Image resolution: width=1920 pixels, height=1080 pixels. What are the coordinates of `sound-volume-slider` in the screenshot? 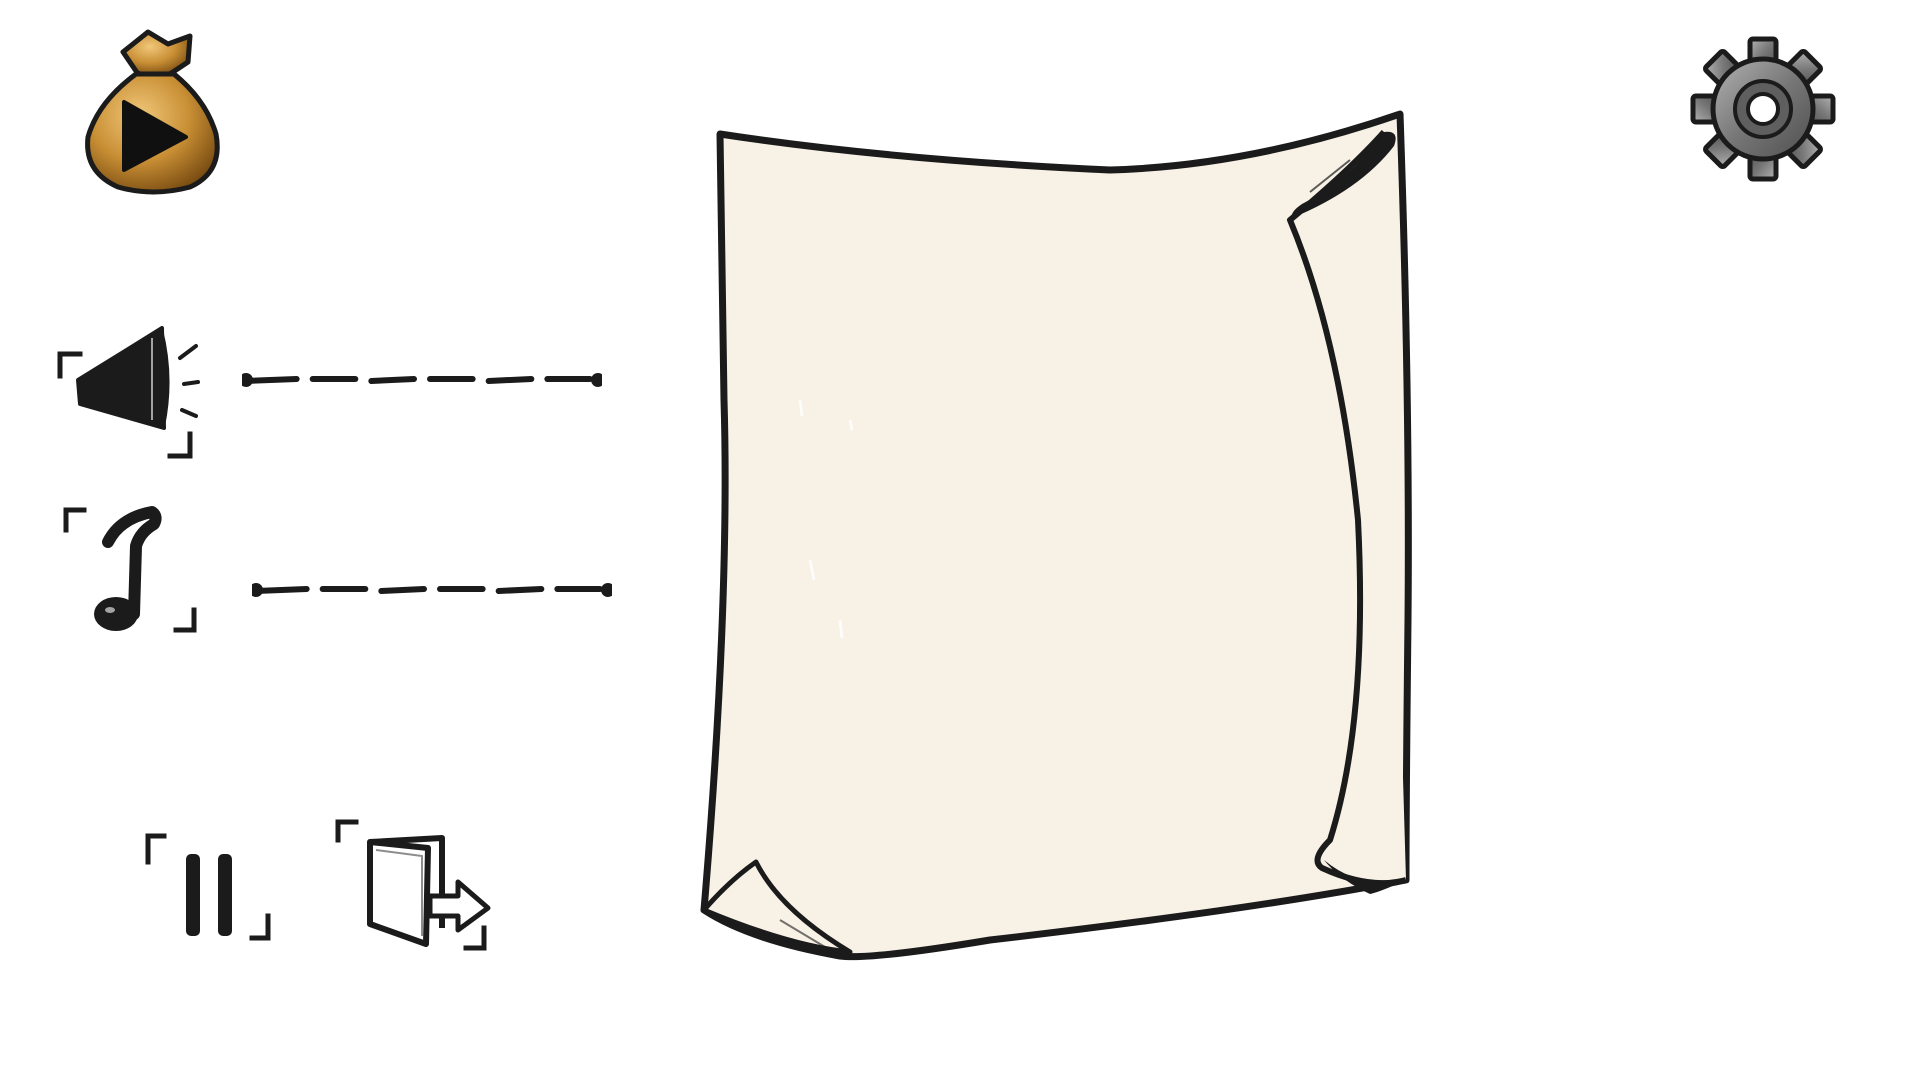 It's located at (422, 378).